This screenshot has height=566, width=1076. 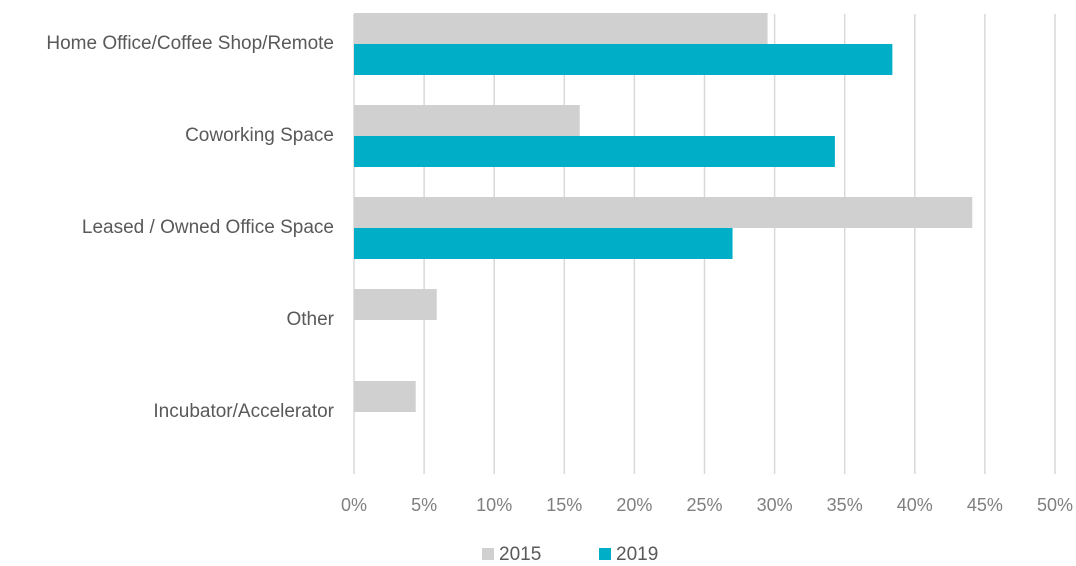 I want to click on x-tick-label: 30%, so click(x=775, y=505).